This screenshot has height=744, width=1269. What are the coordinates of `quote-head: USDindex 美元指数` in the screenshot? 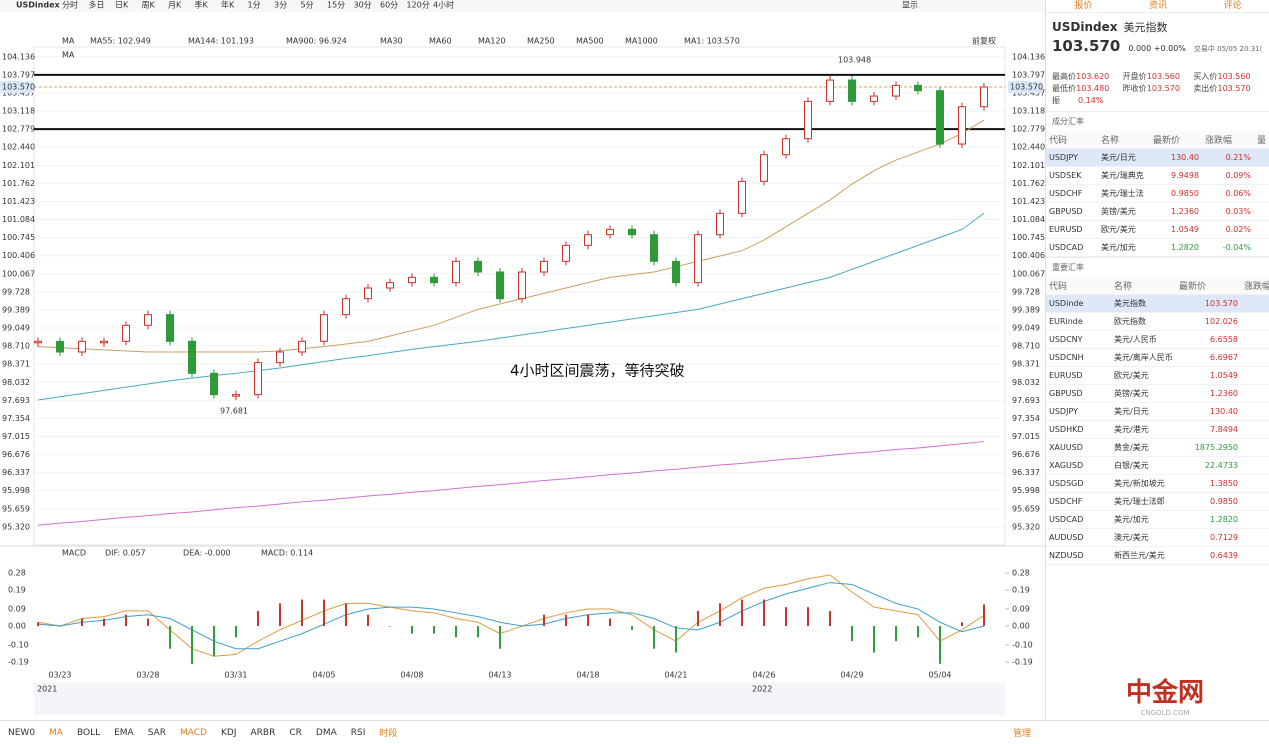 It's located at (1157, 24).